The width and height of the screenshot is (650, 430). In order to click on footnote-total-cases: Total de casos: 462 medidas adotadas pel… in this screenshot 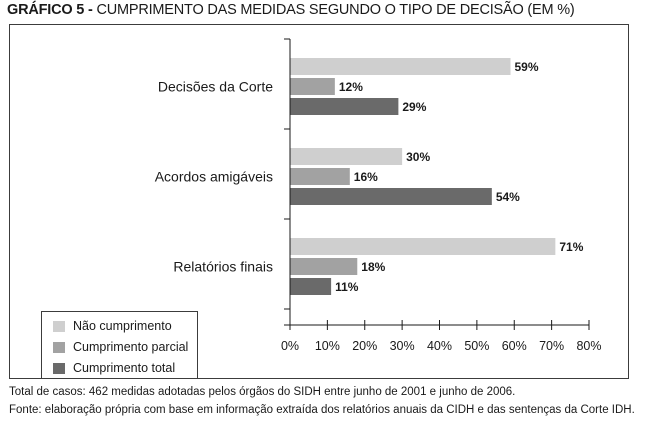, I will do `click(262, 392)`.